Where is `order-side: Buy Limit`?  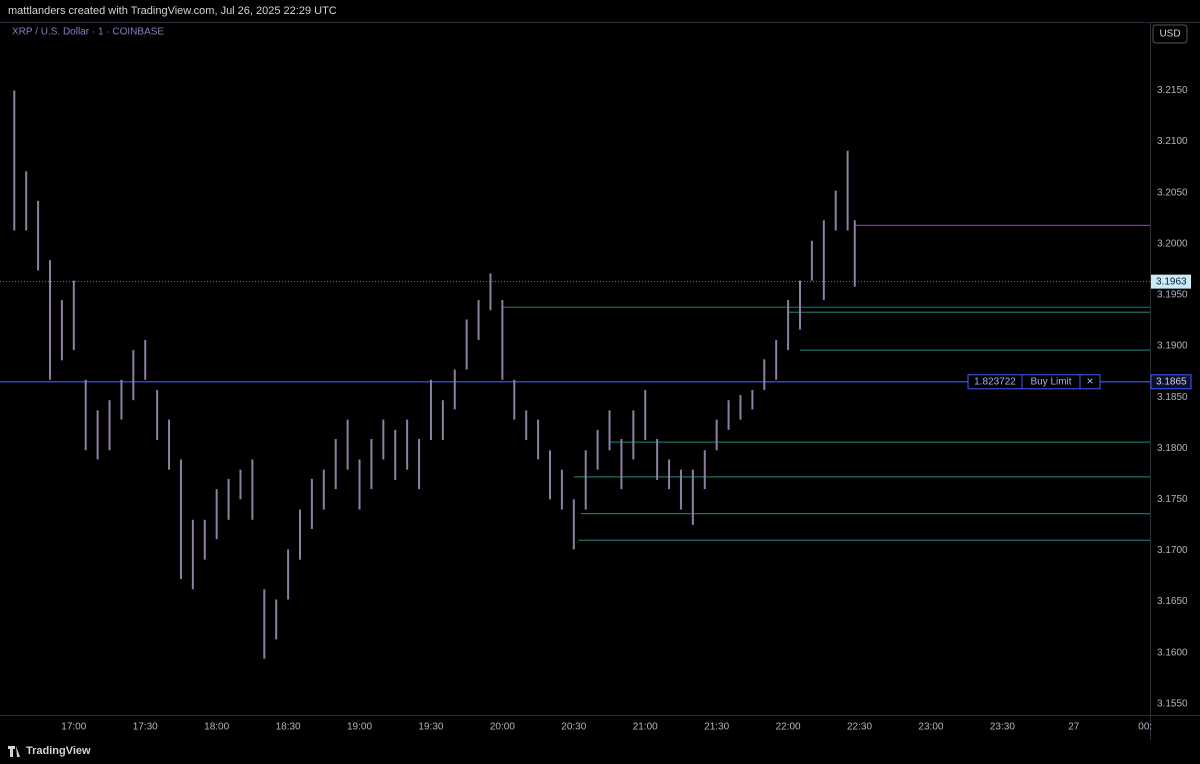
order-side: Buy Limit is located at coordinates (1050, 381).